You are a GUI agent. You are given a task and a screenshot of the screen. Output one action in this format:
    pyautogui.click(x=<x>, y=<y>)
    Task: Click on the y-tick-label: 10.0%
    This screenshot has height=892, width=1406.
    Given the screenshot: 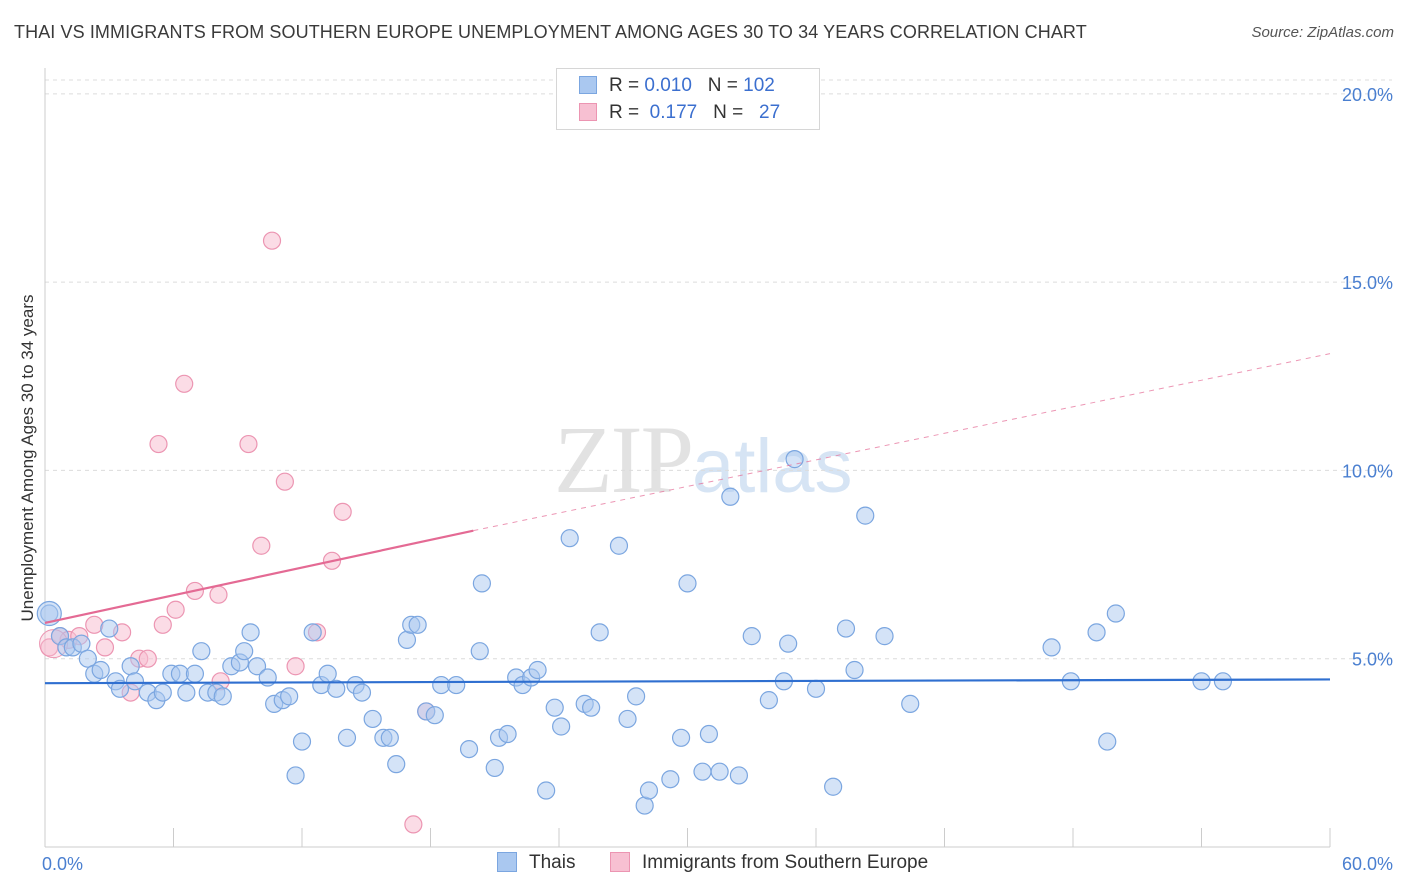 What is the action you would take?
    pyautogui.click(x=1367, y=471)
    